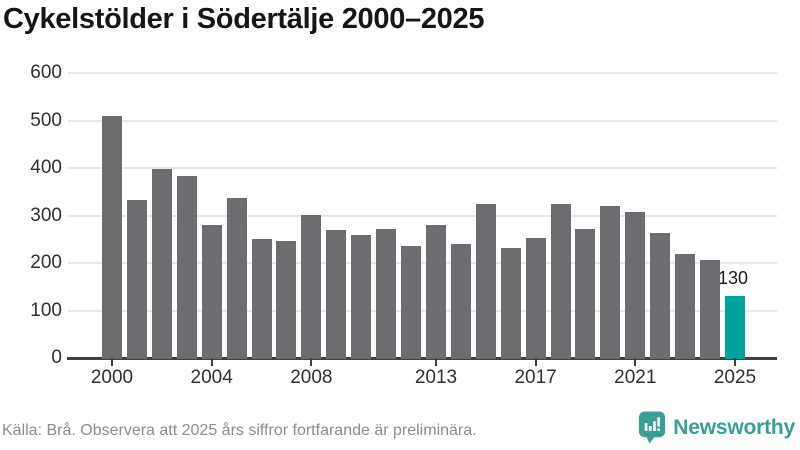 This screenshot has height=450, width=800. What do you see at coordinates (112, 237) in the screenshot?
I see `bar-2000` at bounding box center [112, 237].